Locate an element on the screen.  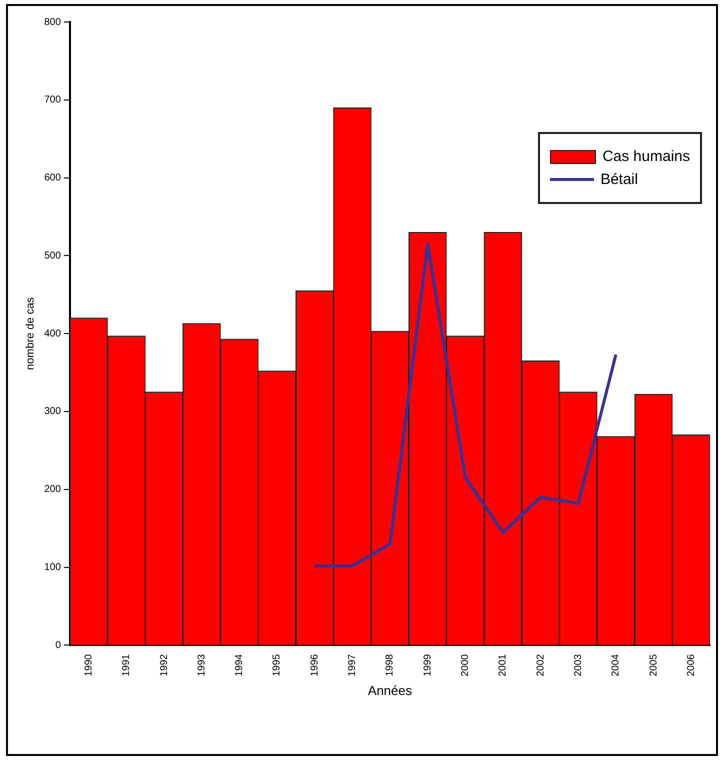
x-tick-label: 2000 is located at coordinates (465, 665).